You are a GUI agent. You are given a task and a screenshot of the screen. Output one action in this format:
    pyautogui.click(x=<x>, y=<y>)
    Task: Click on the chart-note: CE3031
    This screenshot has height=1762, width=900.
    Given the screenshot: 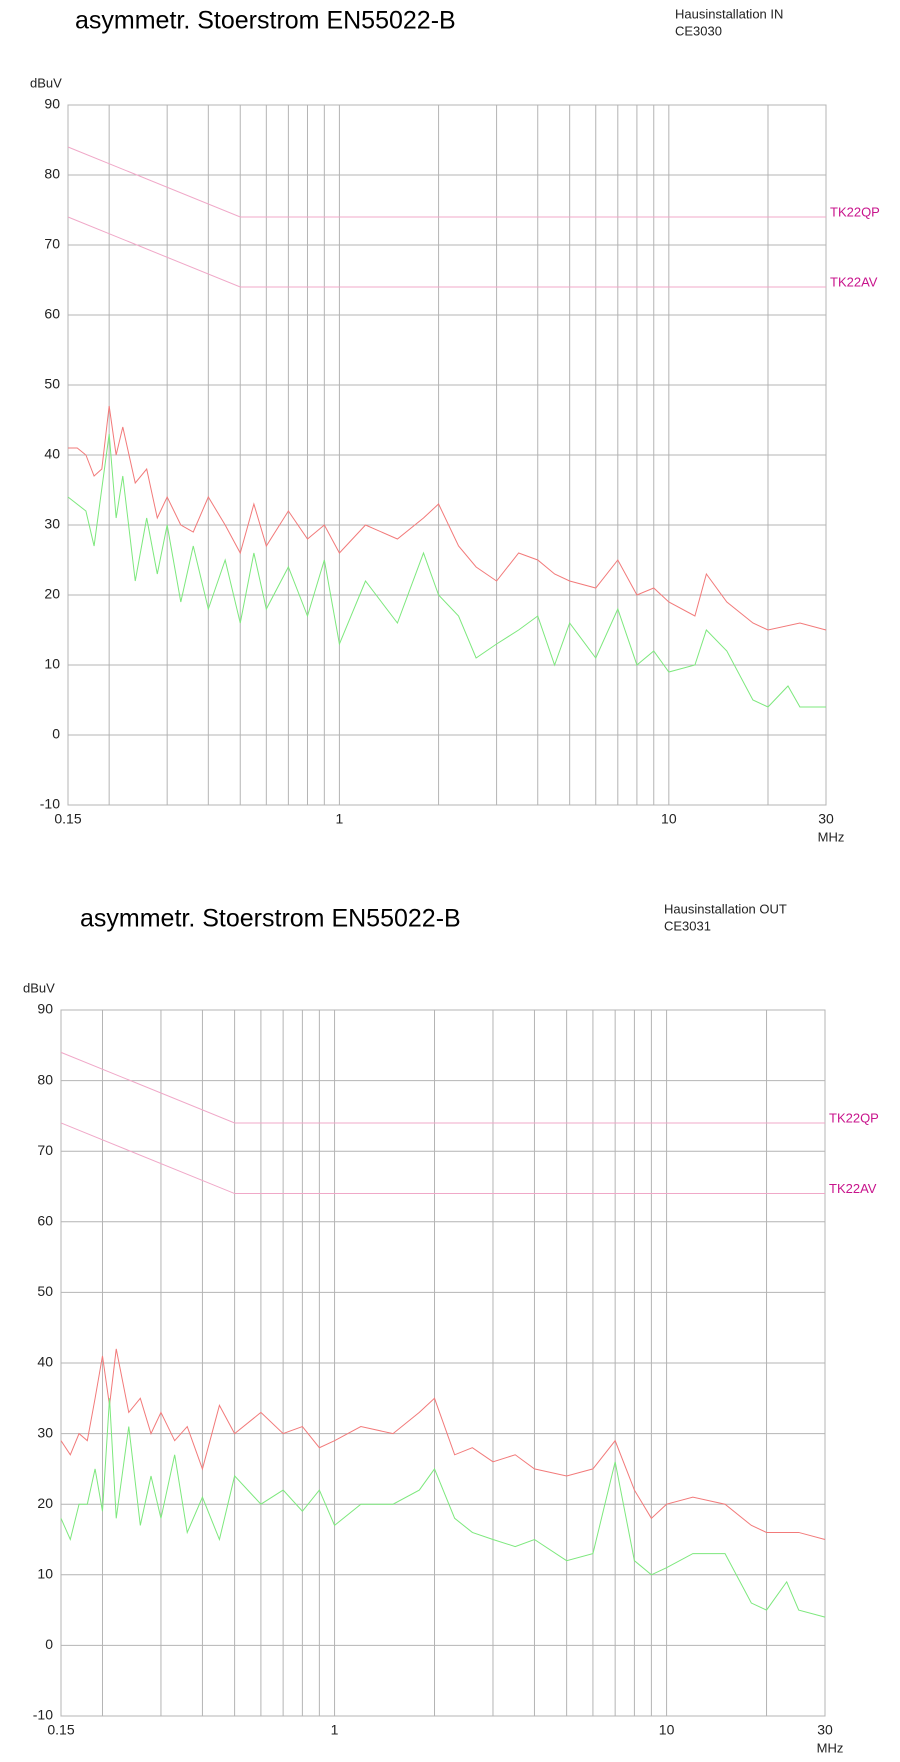 What is the action you would take?
    pyautogui.click(x=687, y=925)
    